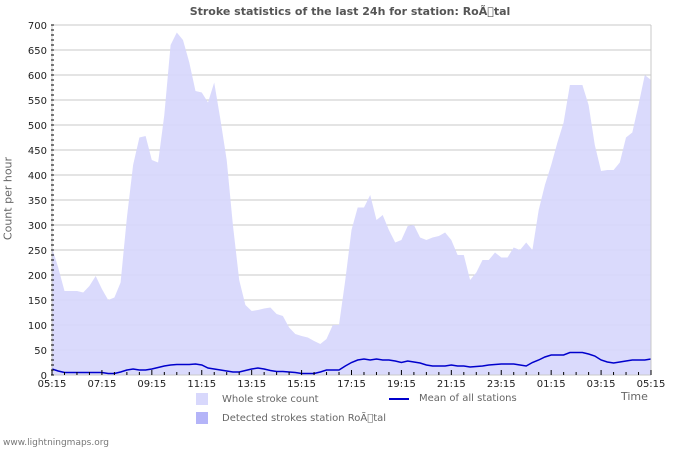 The image size is (700, 450). I want to click on svg-text: 600, so click(37, 76).